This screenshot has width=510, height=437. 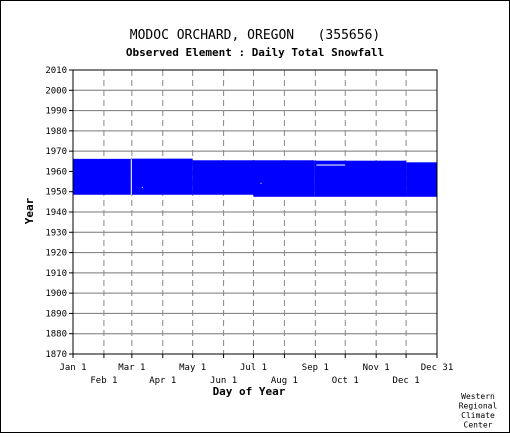 What do you see at coordinates (478, 396) in the screenshot?
I see `credit-line: Western` at bounding box center [478, 396].